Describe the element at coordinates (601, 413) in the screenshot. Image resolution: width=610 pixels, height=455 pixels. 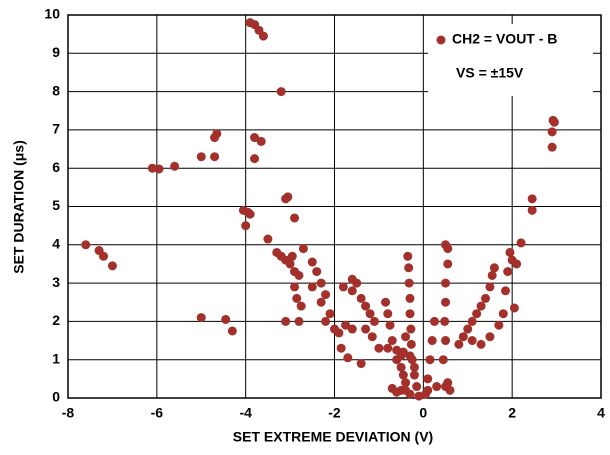
I see `x-tick-label: 4` at that location.